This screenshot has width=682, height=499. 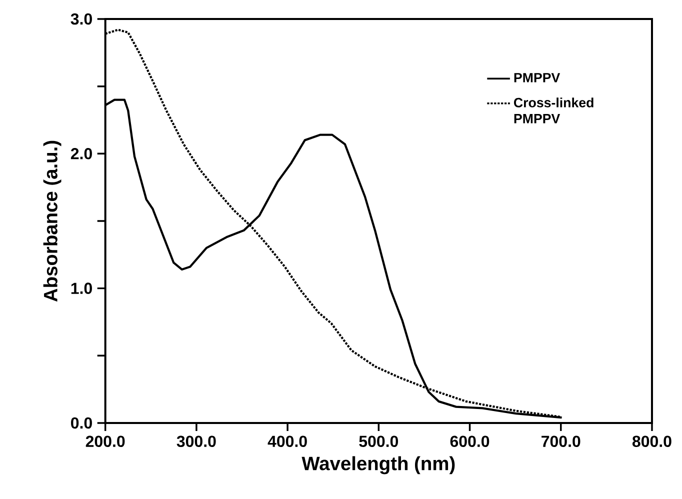 What do you see at coordinates (81, 288) in the screenshot?
I see `y-tick-label: 1.0` at bounding box center [81, 288].